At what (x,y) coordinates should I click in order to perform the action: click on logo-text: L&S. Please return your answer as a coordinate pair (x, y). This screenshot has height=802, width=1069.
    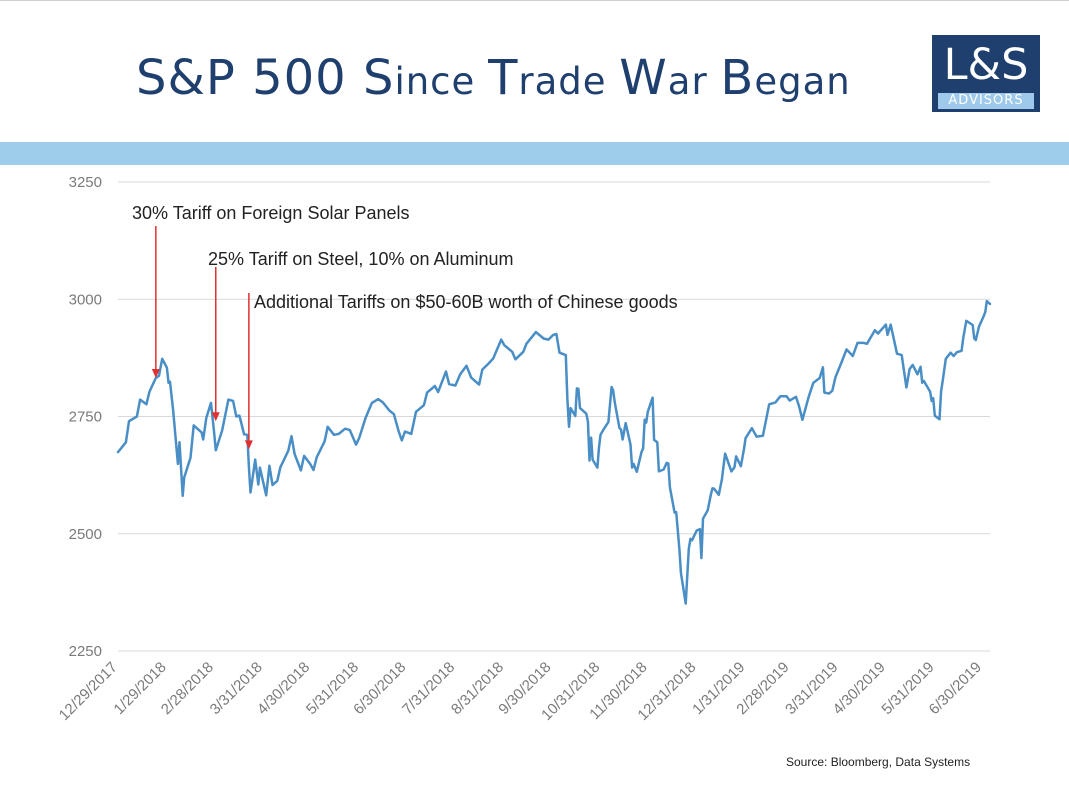
    Looking at the image, I should click on (986, 65).